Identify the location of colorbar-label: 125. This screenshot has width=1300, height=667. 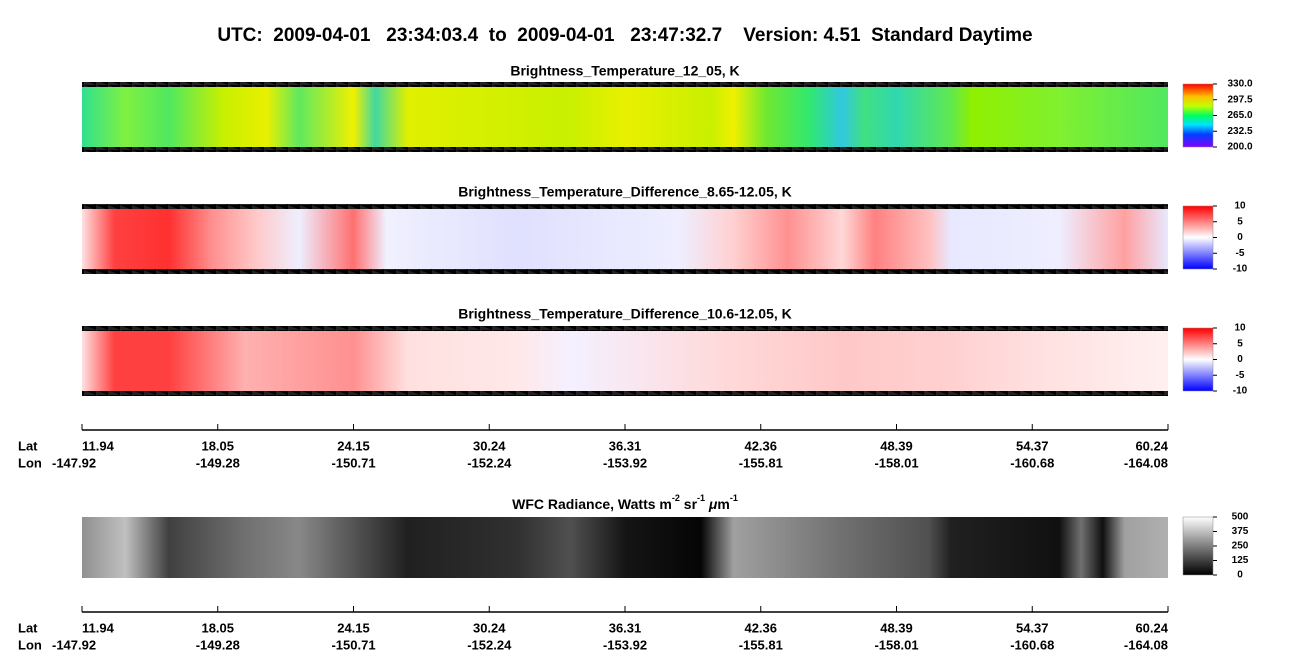
(1240, 560).